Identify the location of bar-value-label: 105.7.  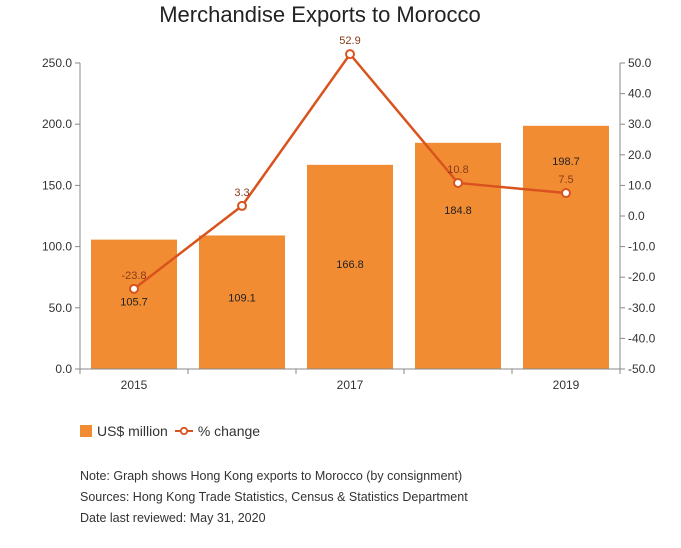
(134, 303).